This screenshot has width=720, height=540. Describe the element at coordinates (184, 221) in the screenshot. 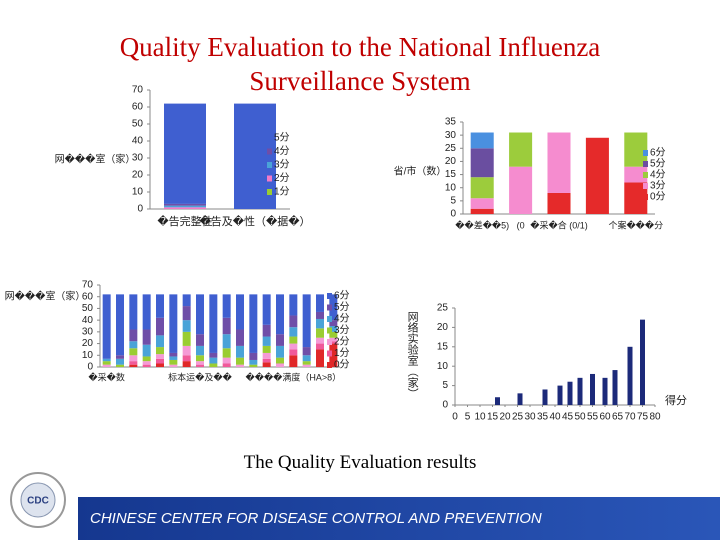

I see `x-tick-label: �告完整性` at that location.